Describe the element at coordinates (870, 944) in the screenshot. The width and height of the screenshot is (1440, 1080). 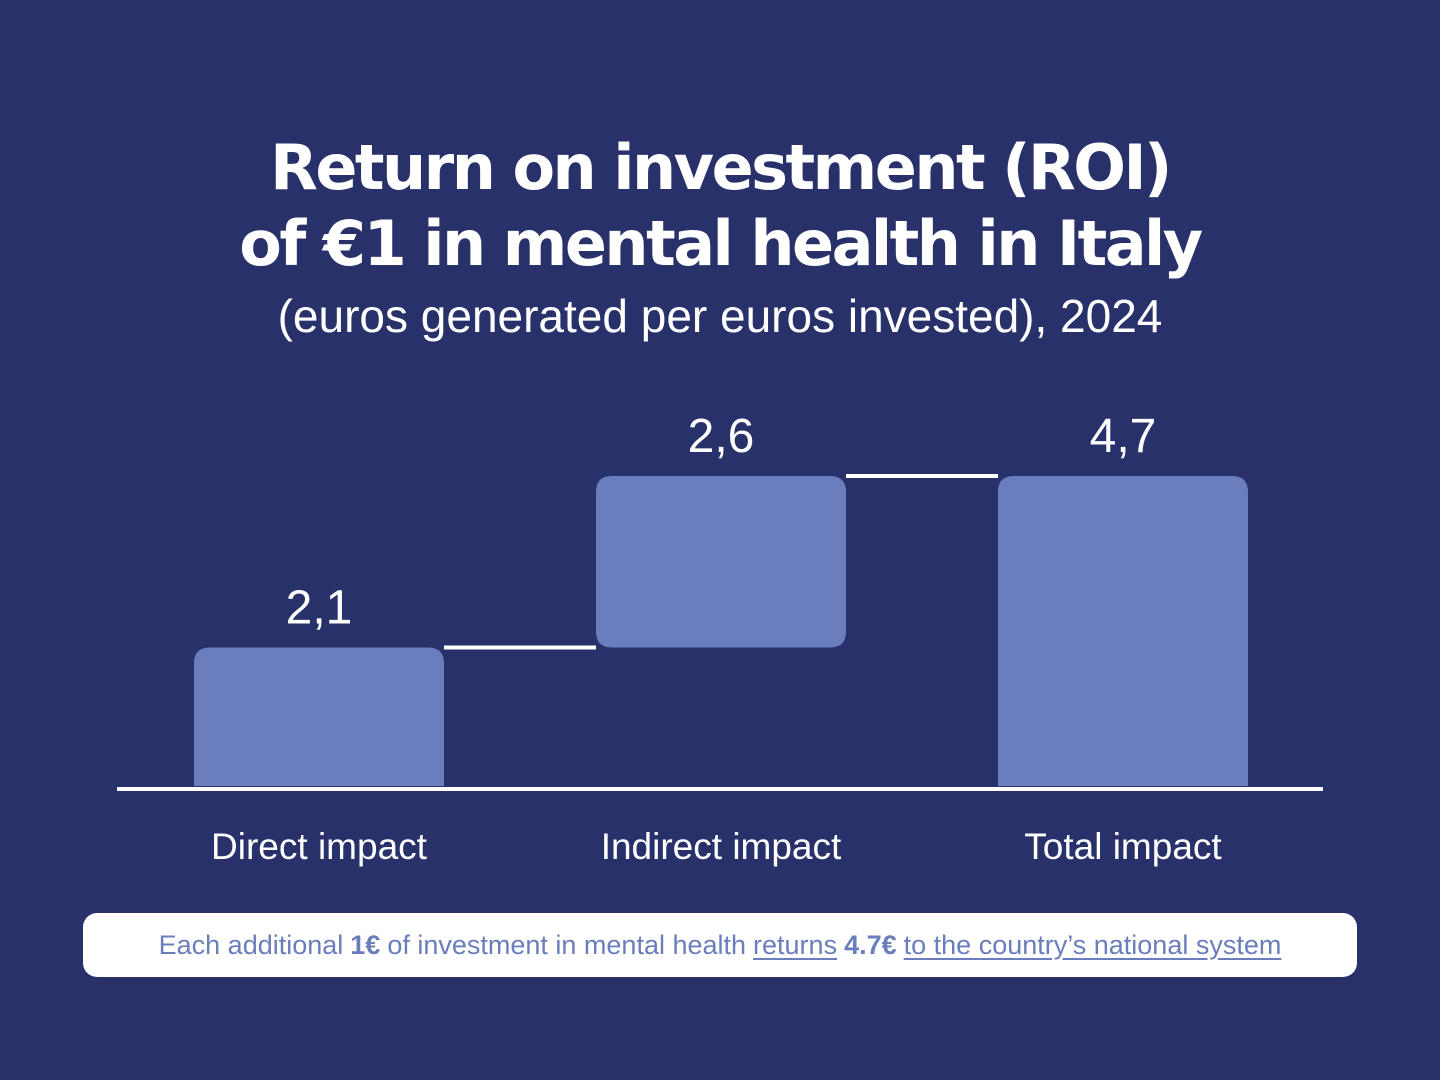
I see `footnote-amount-returned: 4.7€` at that location.